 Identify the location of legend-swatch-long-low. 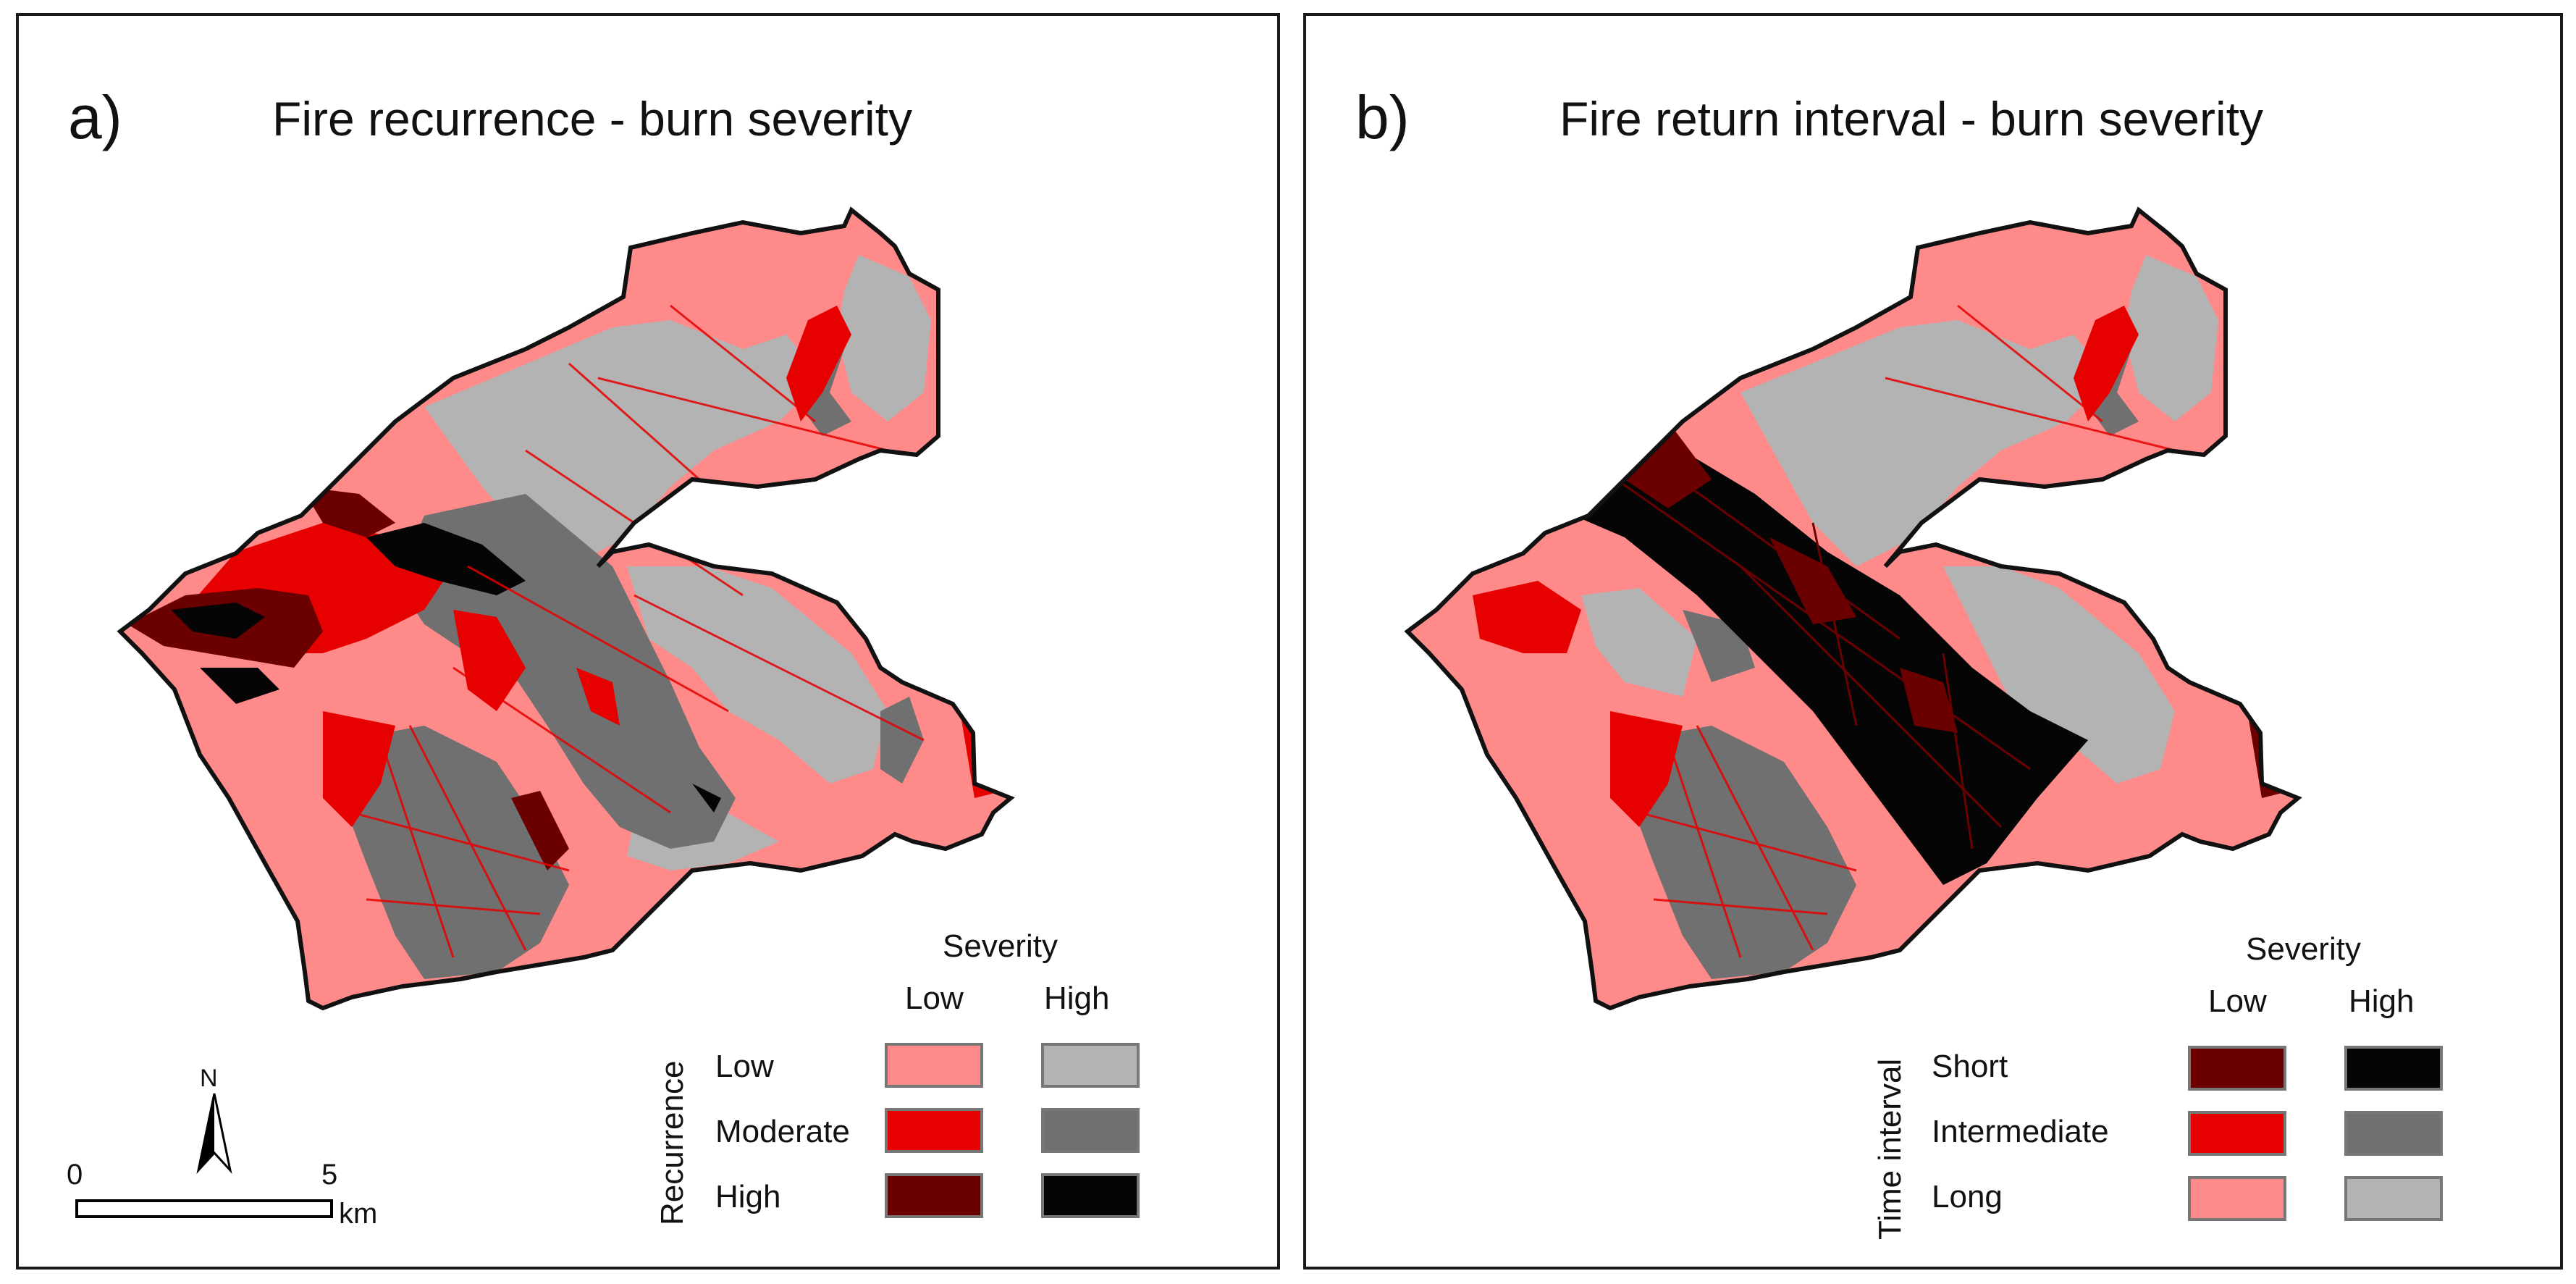
(2237, 1198).